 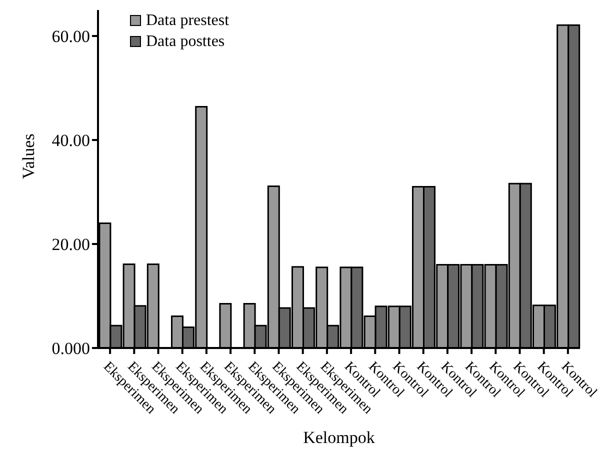 What do you see at coordinates (185, 42) in the screenshot?
I see `legend-label: Data posttes` at bounding box center [185, 42].